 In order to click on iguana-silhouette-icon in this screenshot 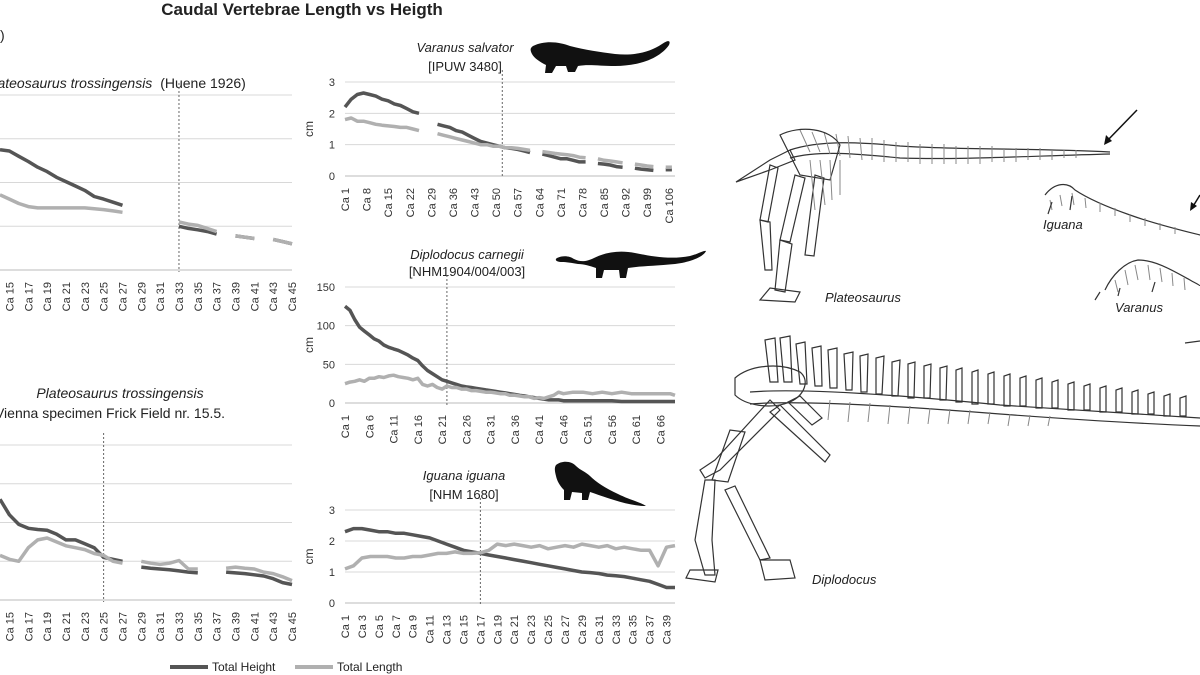, I will do `click(600, 483)`.